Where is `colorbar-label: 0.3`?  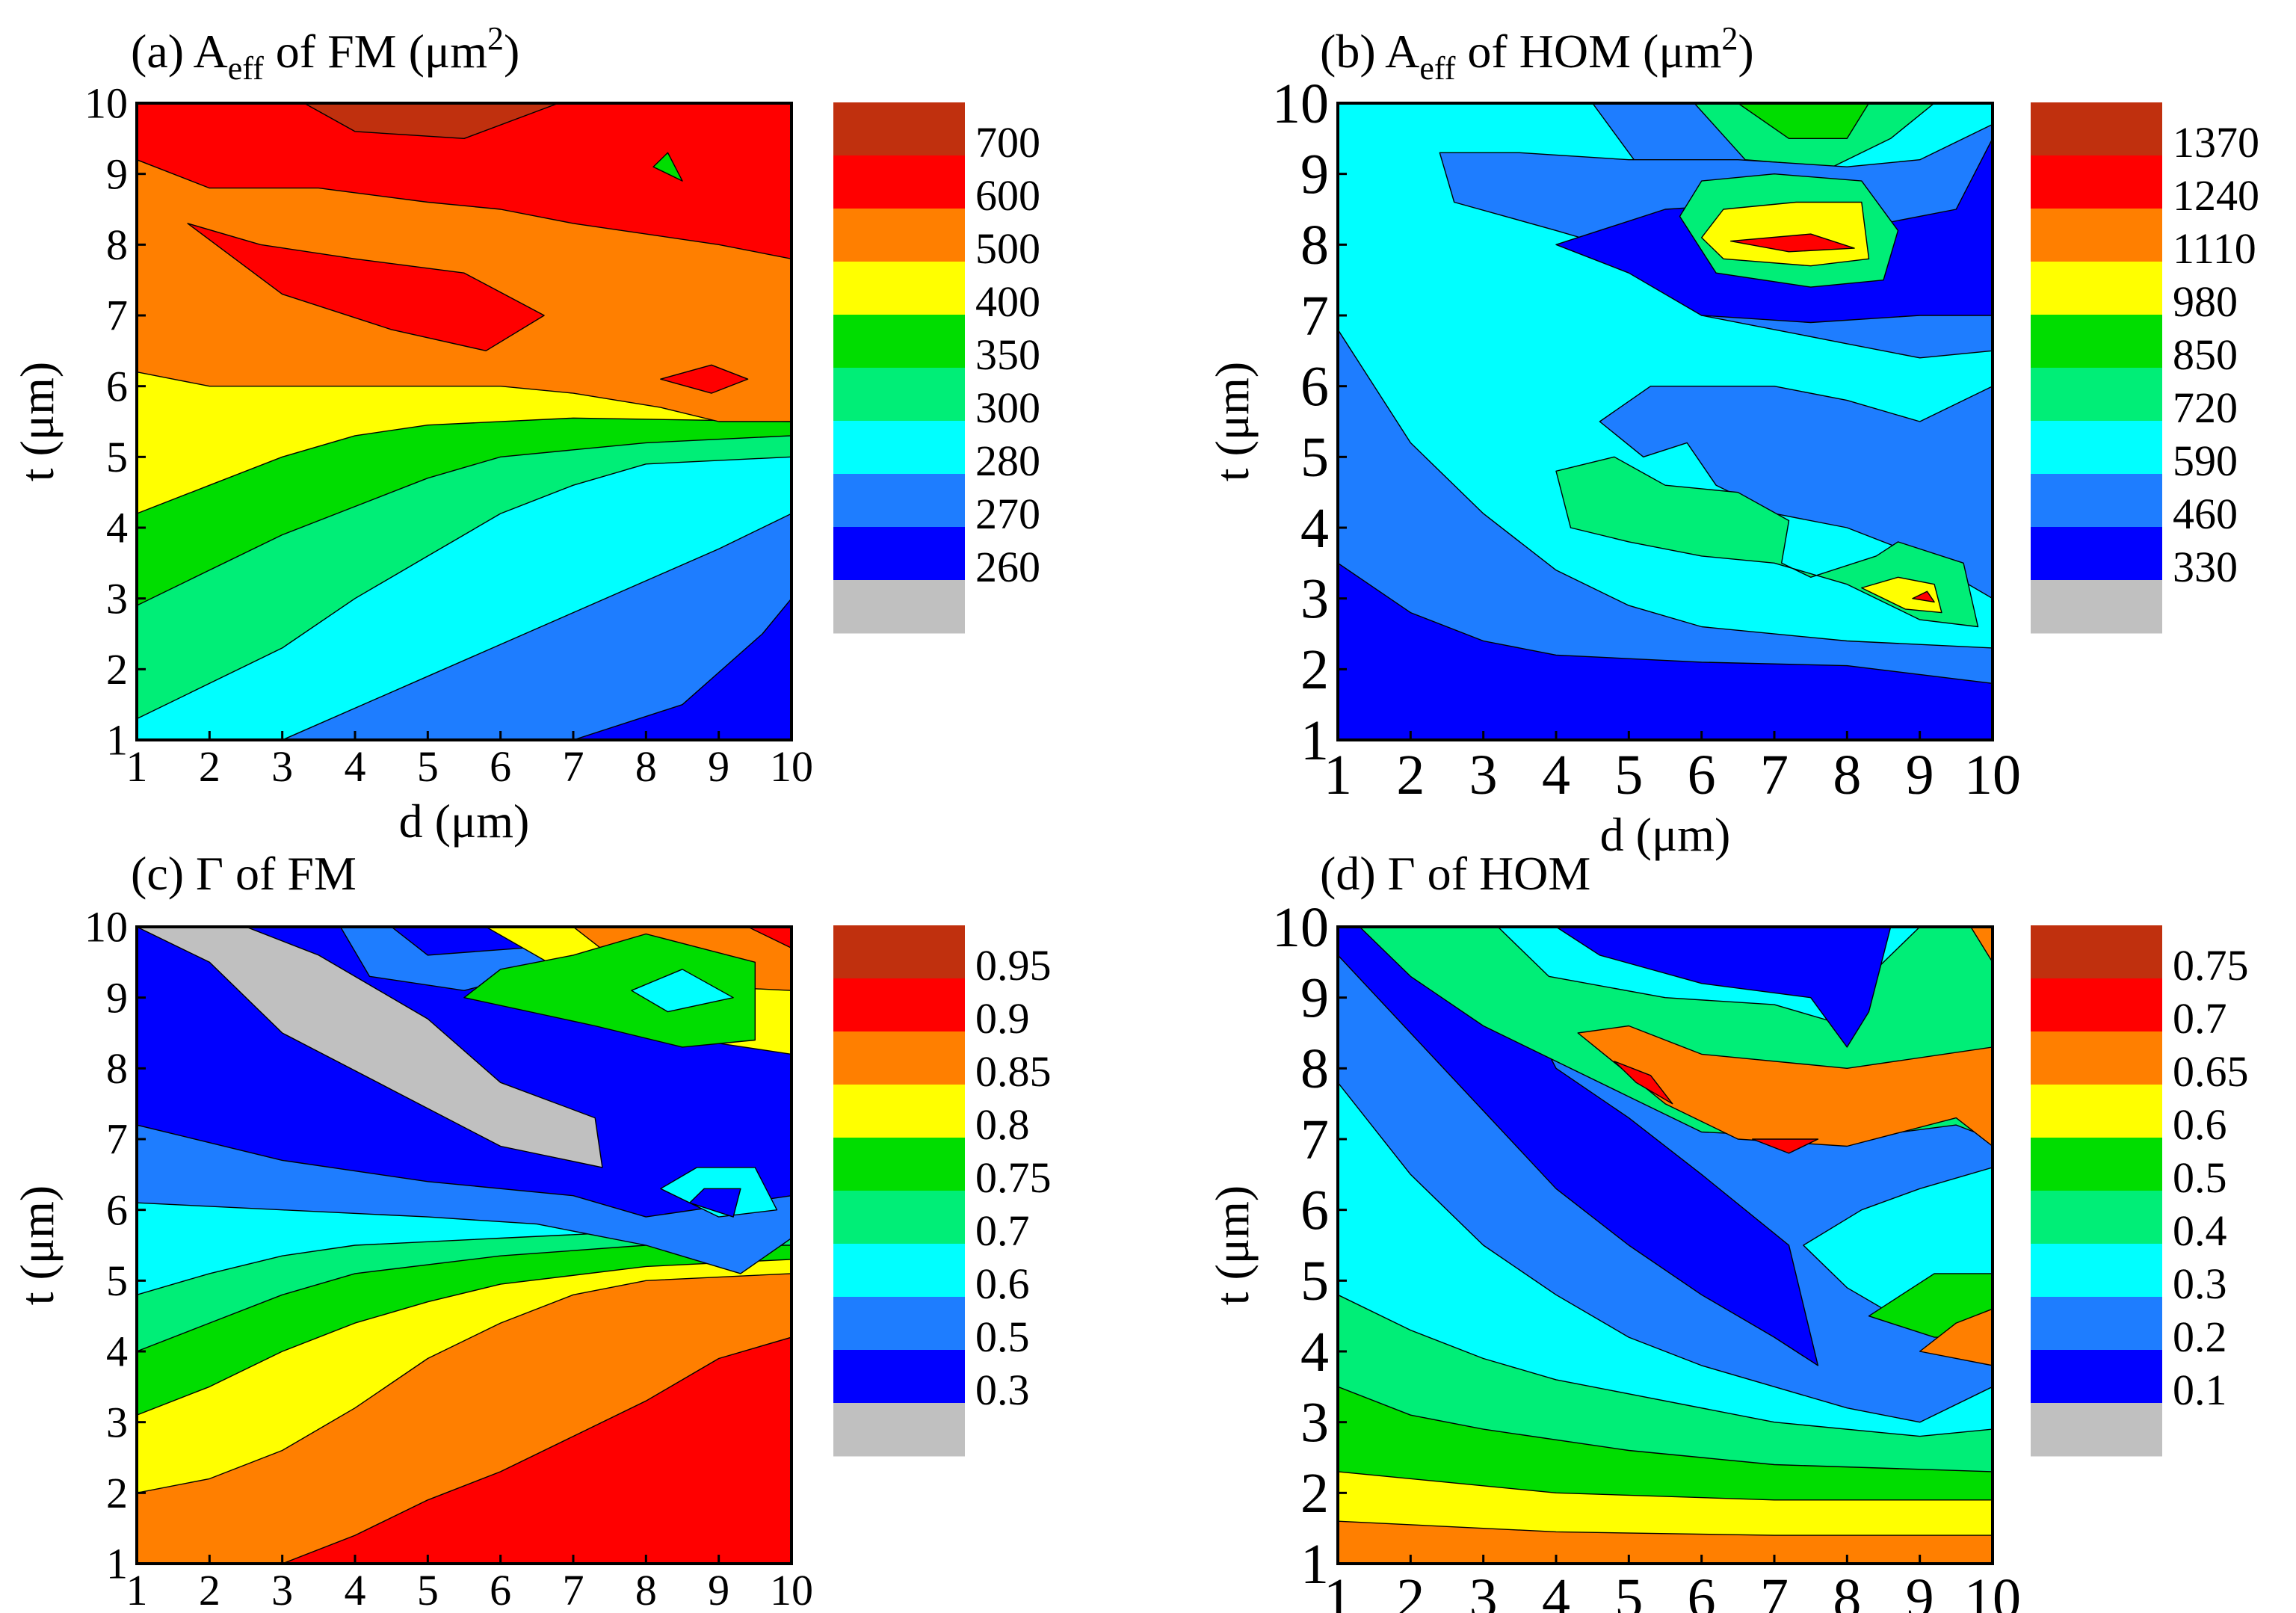
colorbar-label: 0.3 is located at coordinates (2200, 1283).